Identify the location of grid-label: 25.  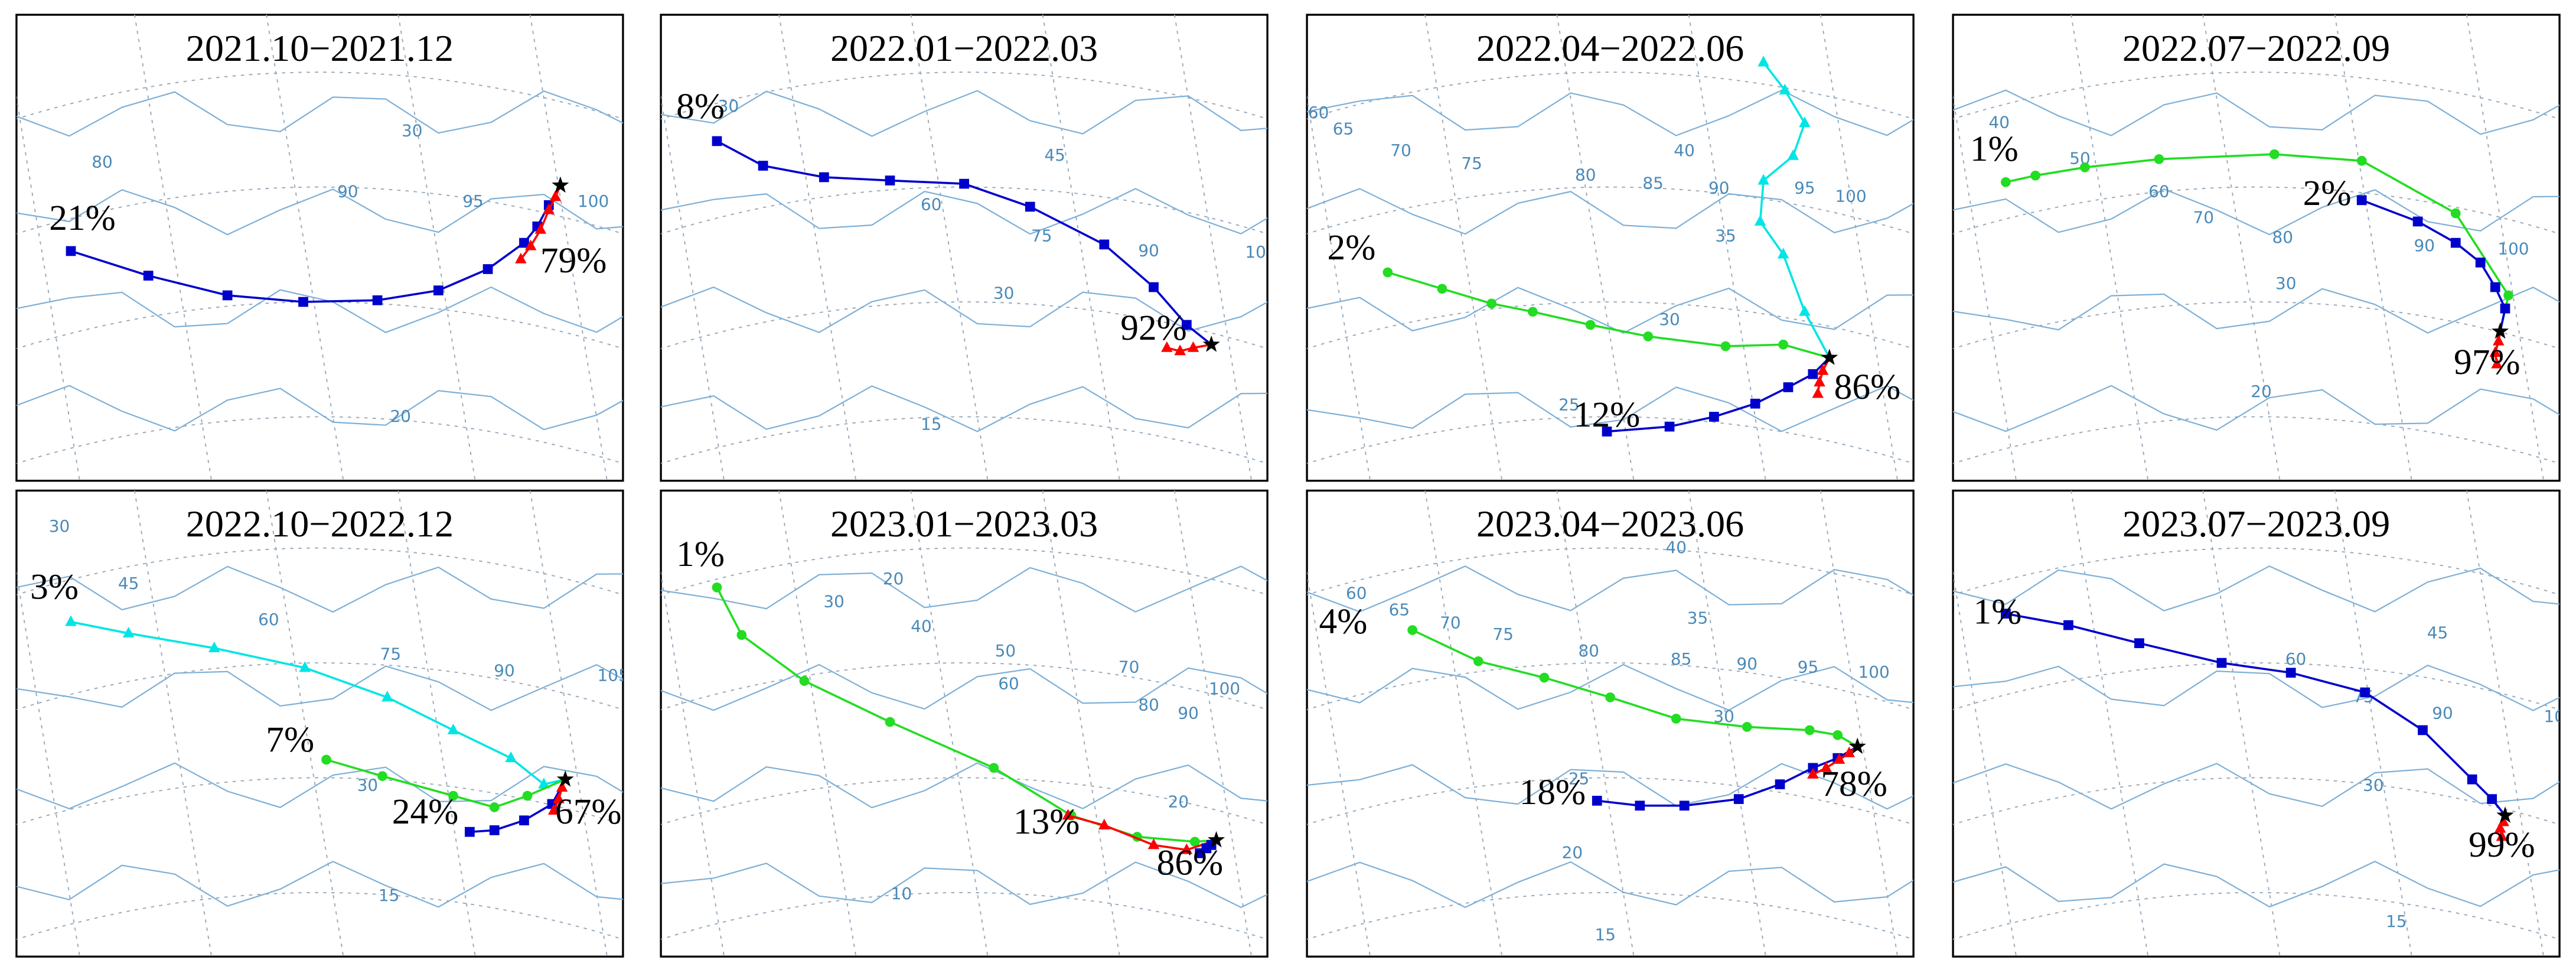
(1580, 779).